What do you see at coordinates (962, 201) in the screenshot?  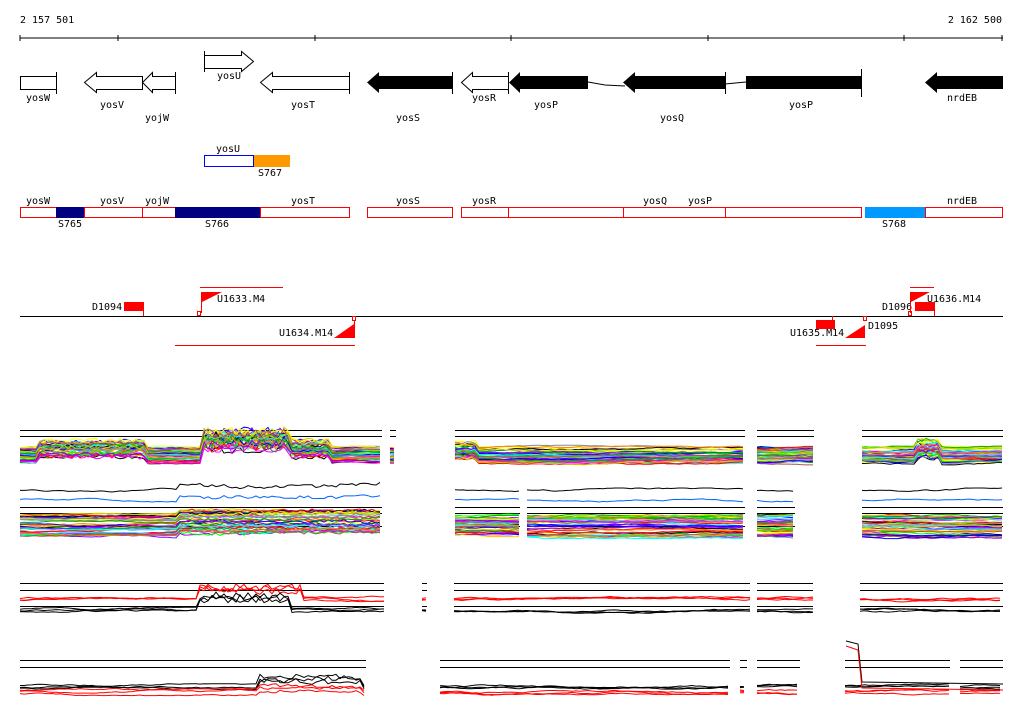 I see `transcript-label: nrdEB` at bounding box center [962, 201].